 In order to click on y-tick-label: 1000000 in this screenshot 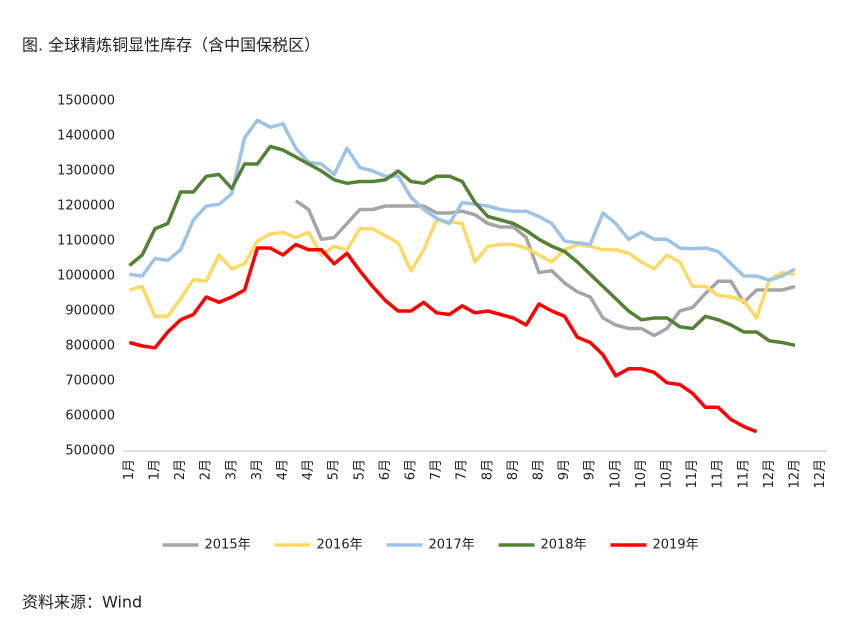, I will do `click(86, 276)`.